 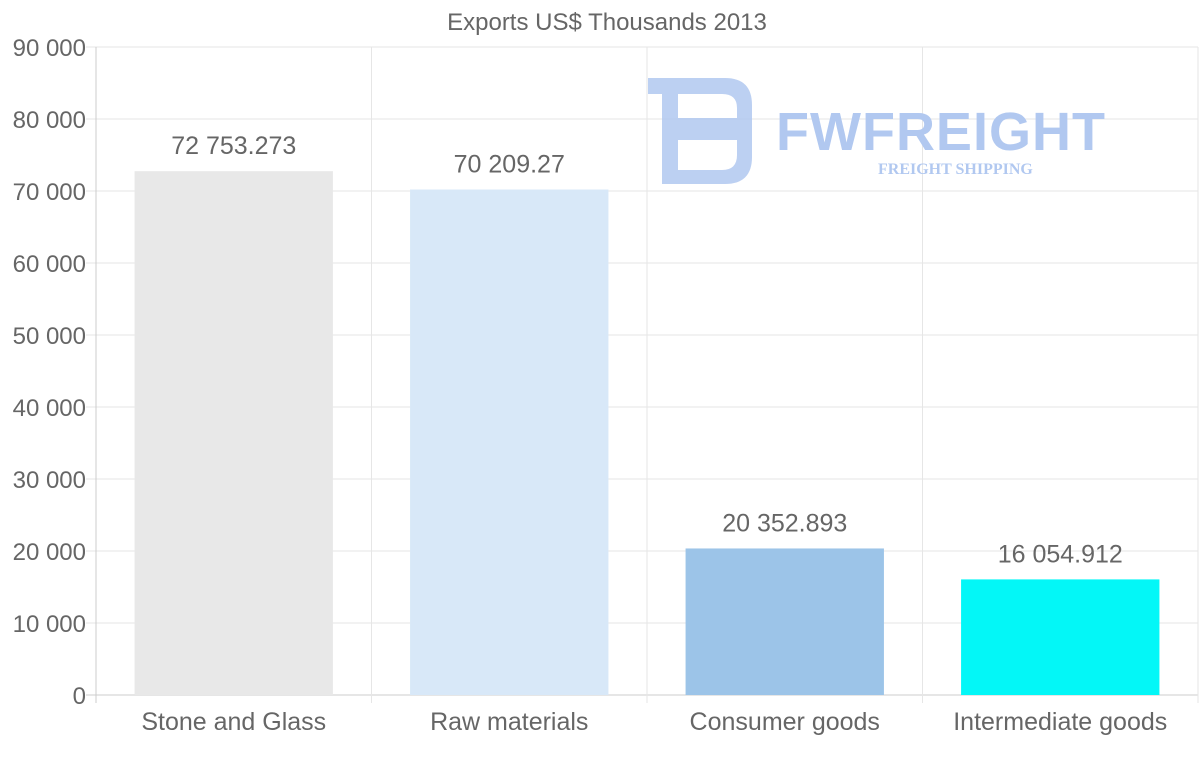 I want to click on watermark-tagline: FREIGHT SHIPPING, so click(x=955, y=169).